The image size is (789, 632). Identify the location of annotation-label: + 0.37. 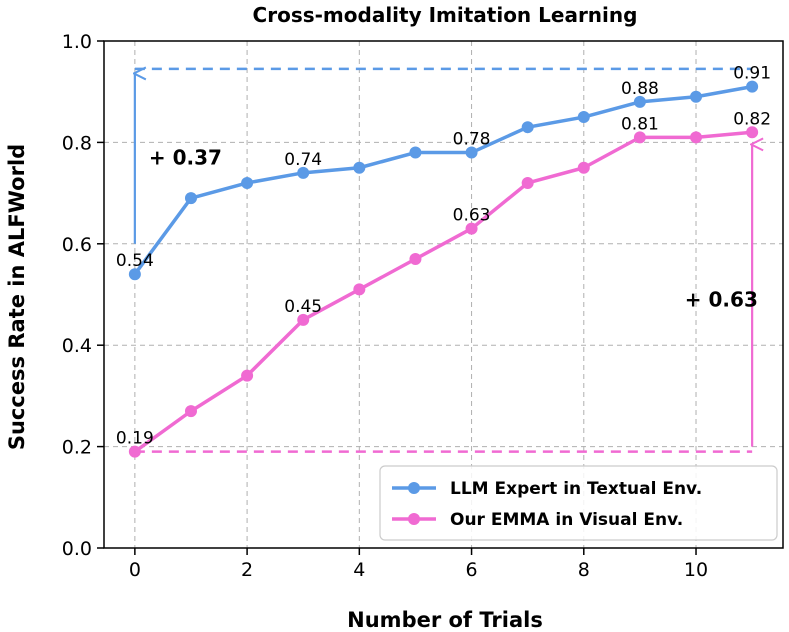
(185, 158).